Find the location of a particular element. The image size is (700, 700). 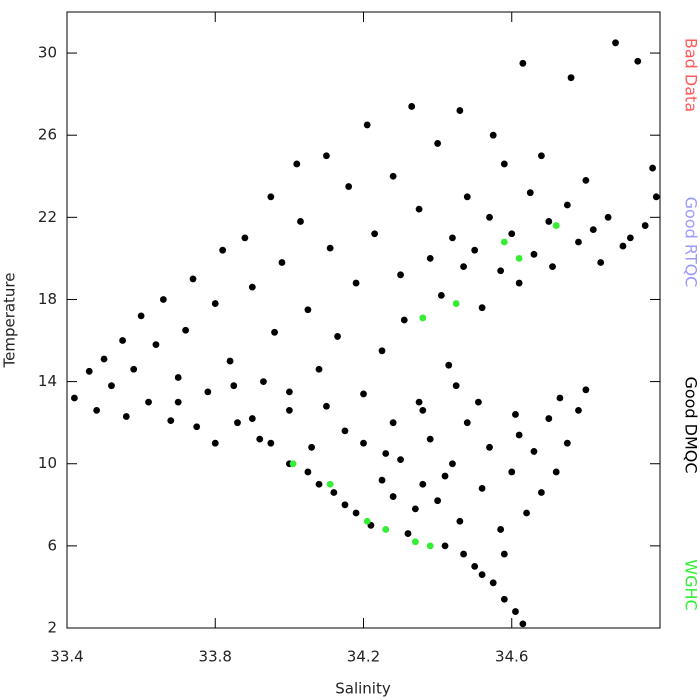

y-tick-label: 18 is located at coordinates (47, 299).